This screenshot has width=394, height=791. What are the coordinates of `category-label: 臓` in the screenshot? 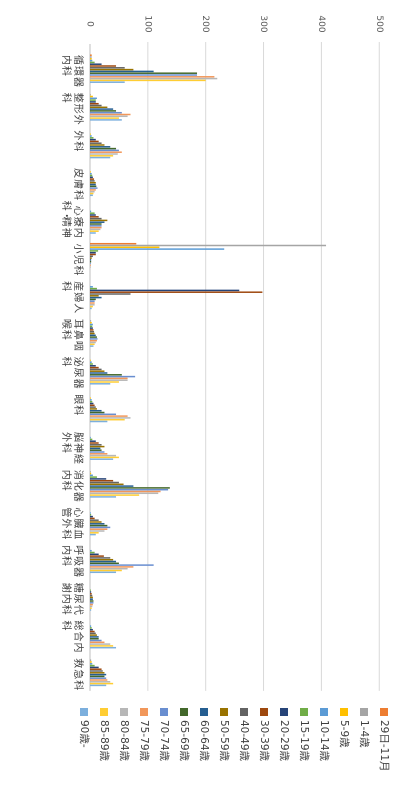 It's located at (78, 523).